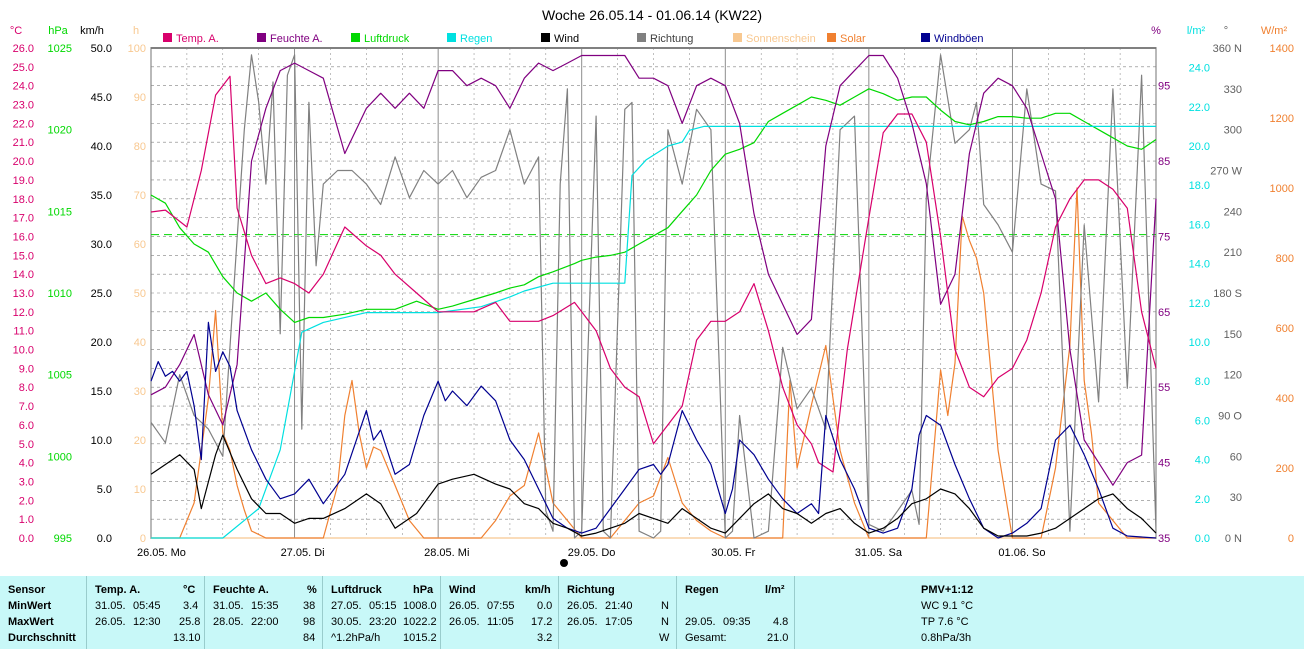  I want to click on richtung-tick-label: 0 N, so click(1233, 539).